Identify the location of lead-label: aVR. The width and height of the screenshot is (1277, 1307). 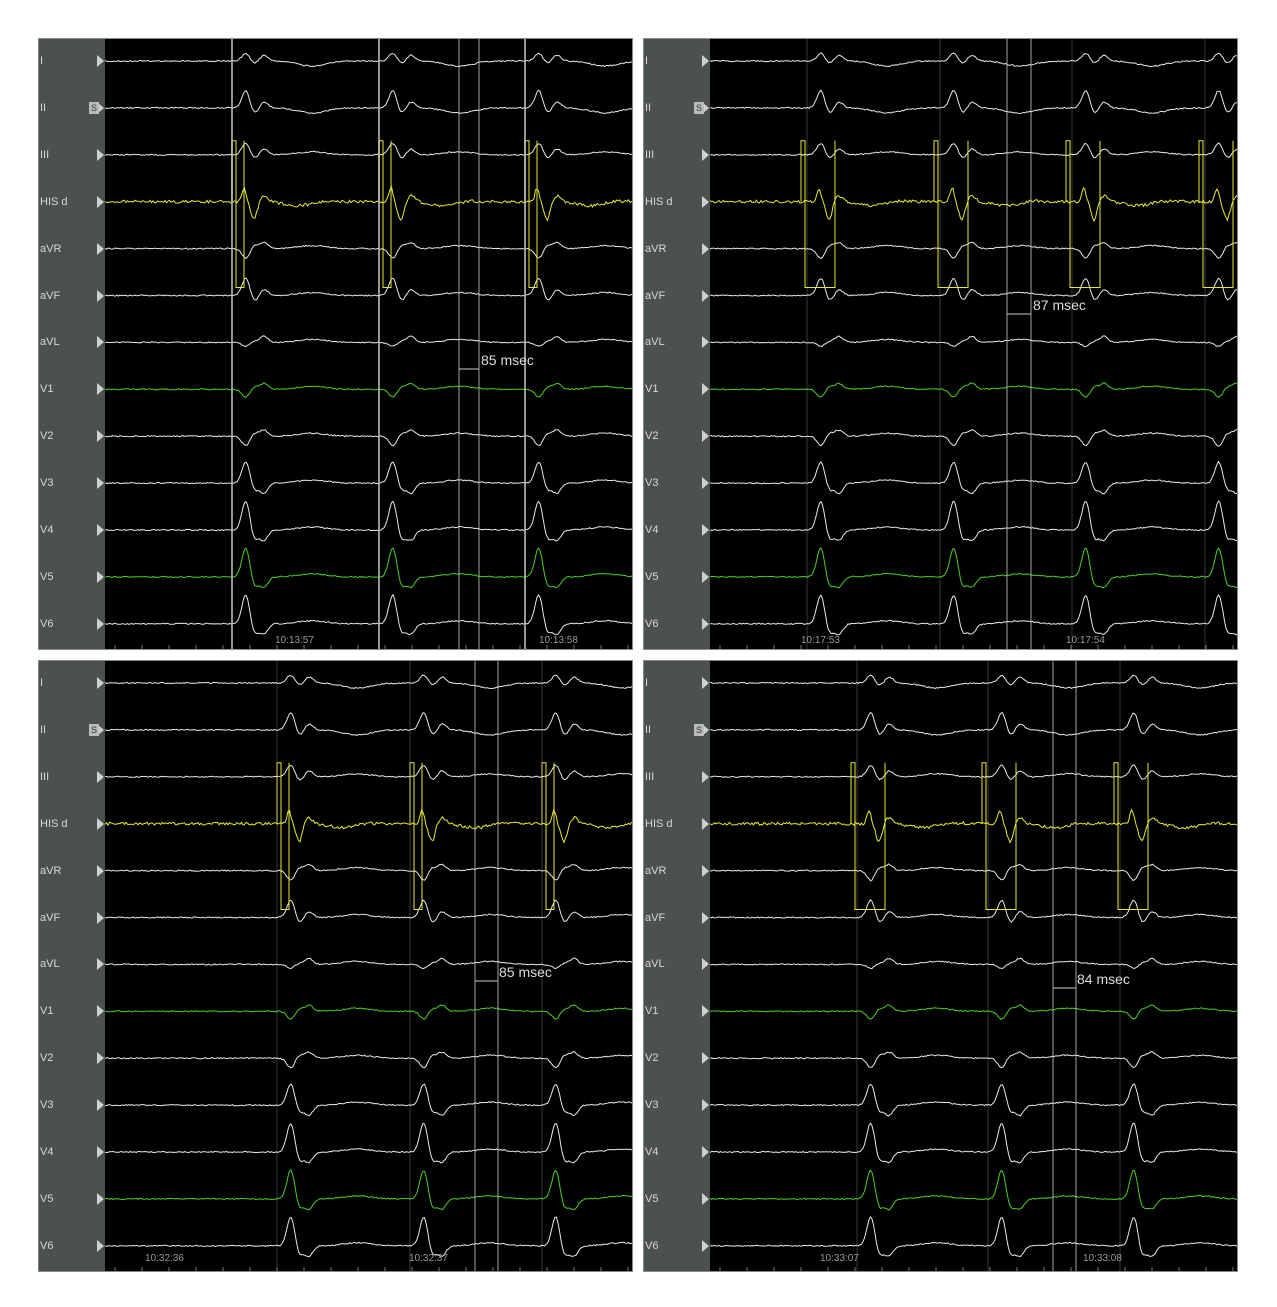
(656, 248).